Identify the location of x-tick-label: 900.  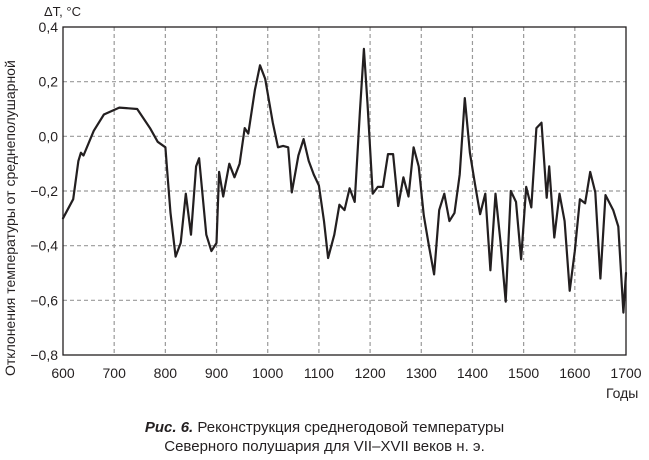
(217, 373).